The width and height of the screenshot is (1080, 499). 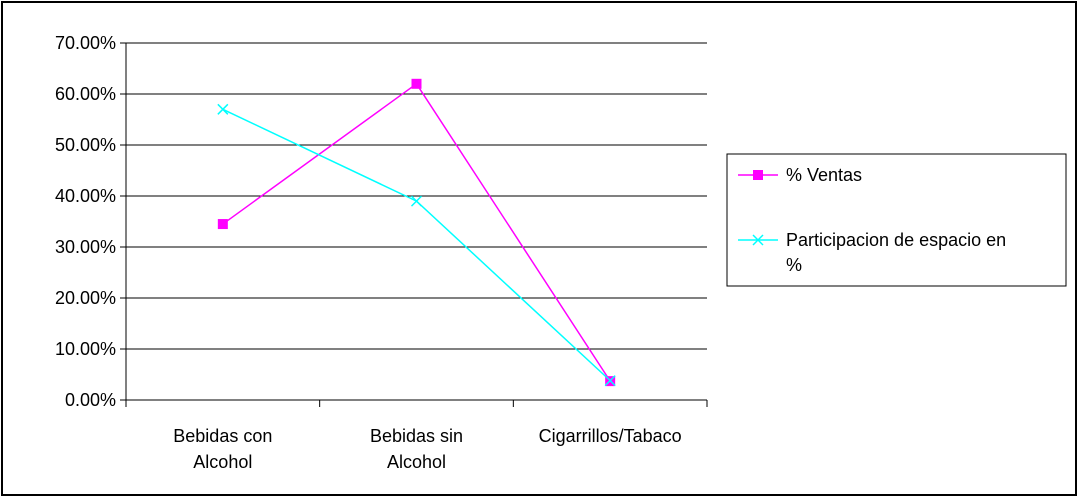 I want to click on y-tick-label: 70.00%, so click(x=85, y=43).